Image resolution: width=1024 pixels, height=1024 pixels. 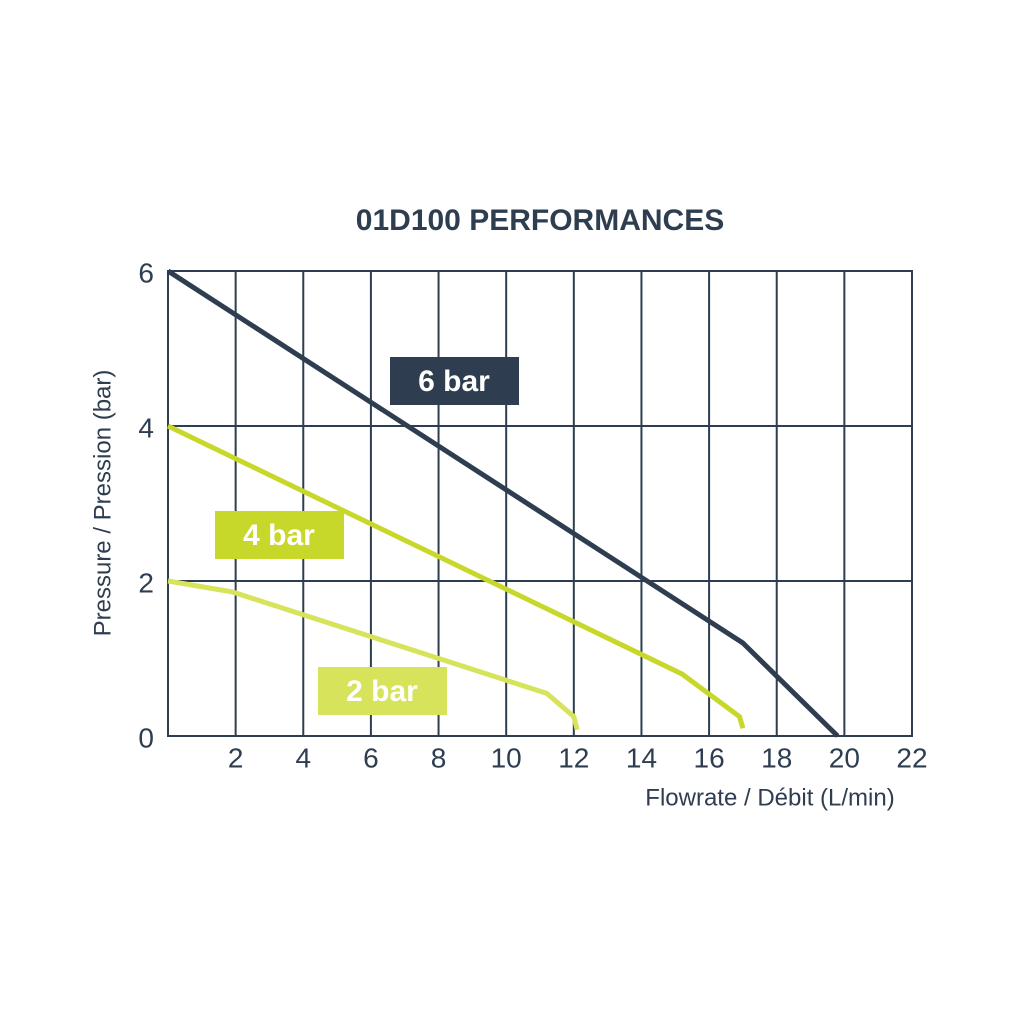 What do you see at coordinates (146, 737) in the screenshot?
I see `y-tick-label: 0` at bounding box center [146, 737].